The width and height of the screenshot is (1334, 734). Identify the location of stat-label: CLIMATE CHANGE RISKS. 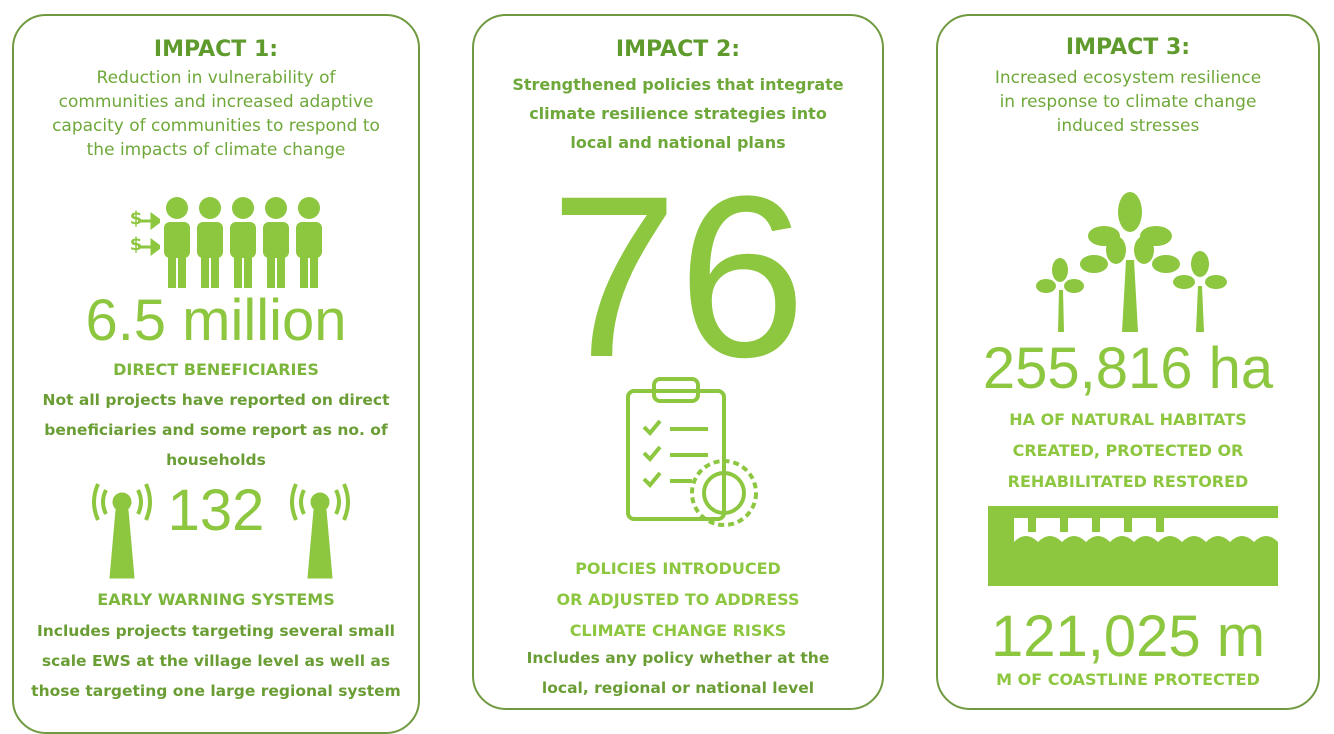
(678, 630).